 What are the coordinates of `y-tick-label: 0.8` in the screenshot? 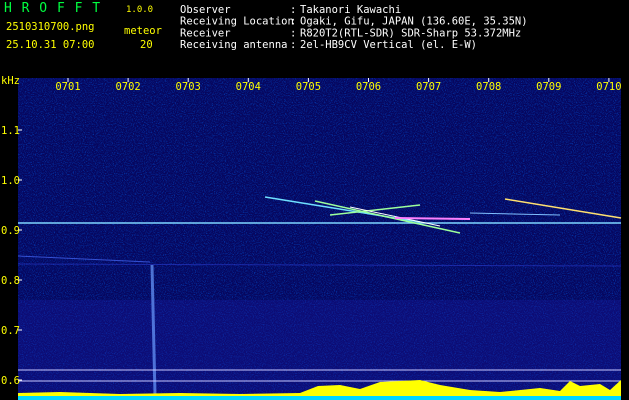 It's located at (10, 281).